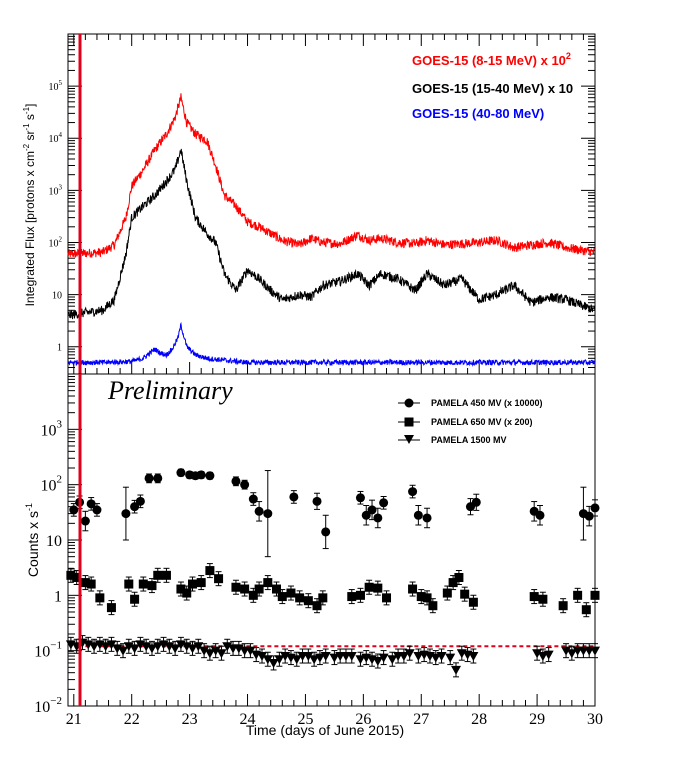 The image size is (695, 775). I want to click on x-axis-title: Time (days of June 2015), so click(325, 730).